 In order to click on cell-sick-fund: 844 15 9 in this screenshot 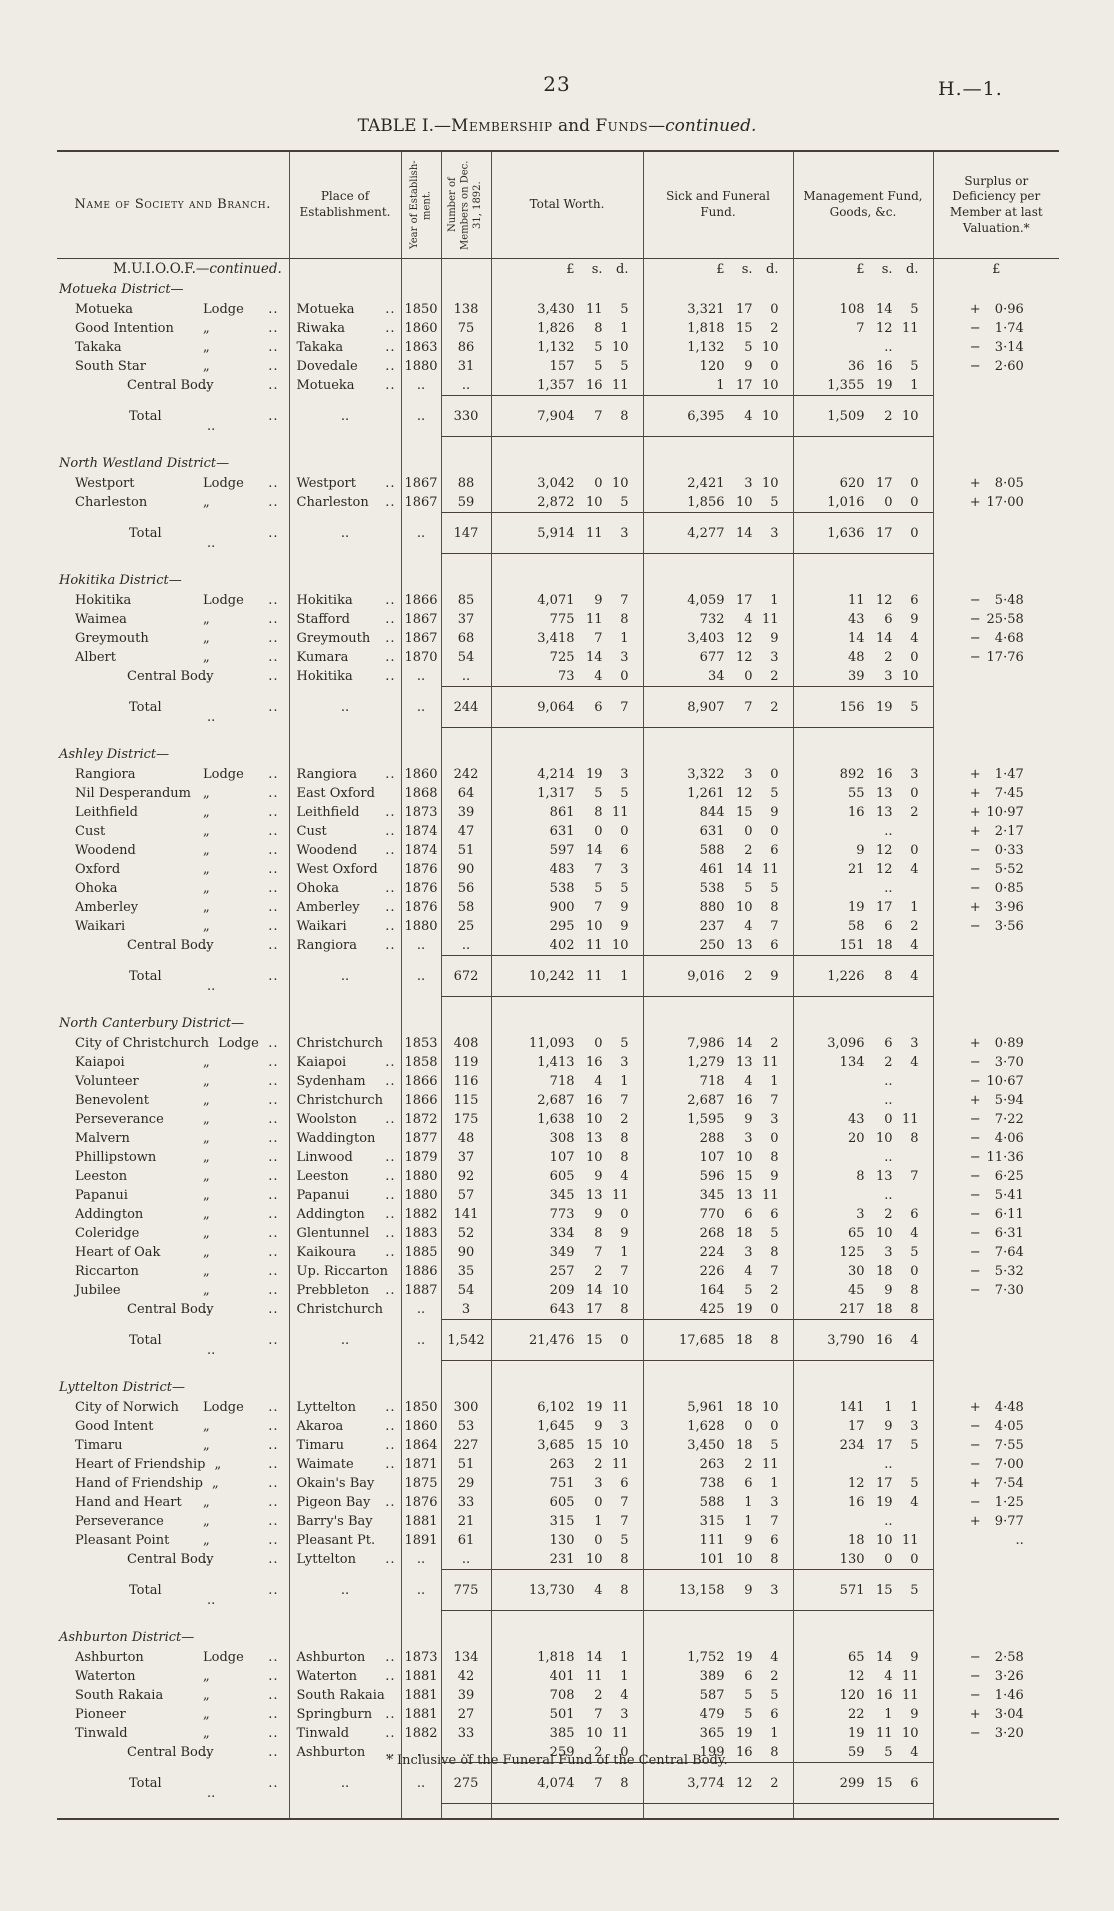, I will do `click(717, 812)`.